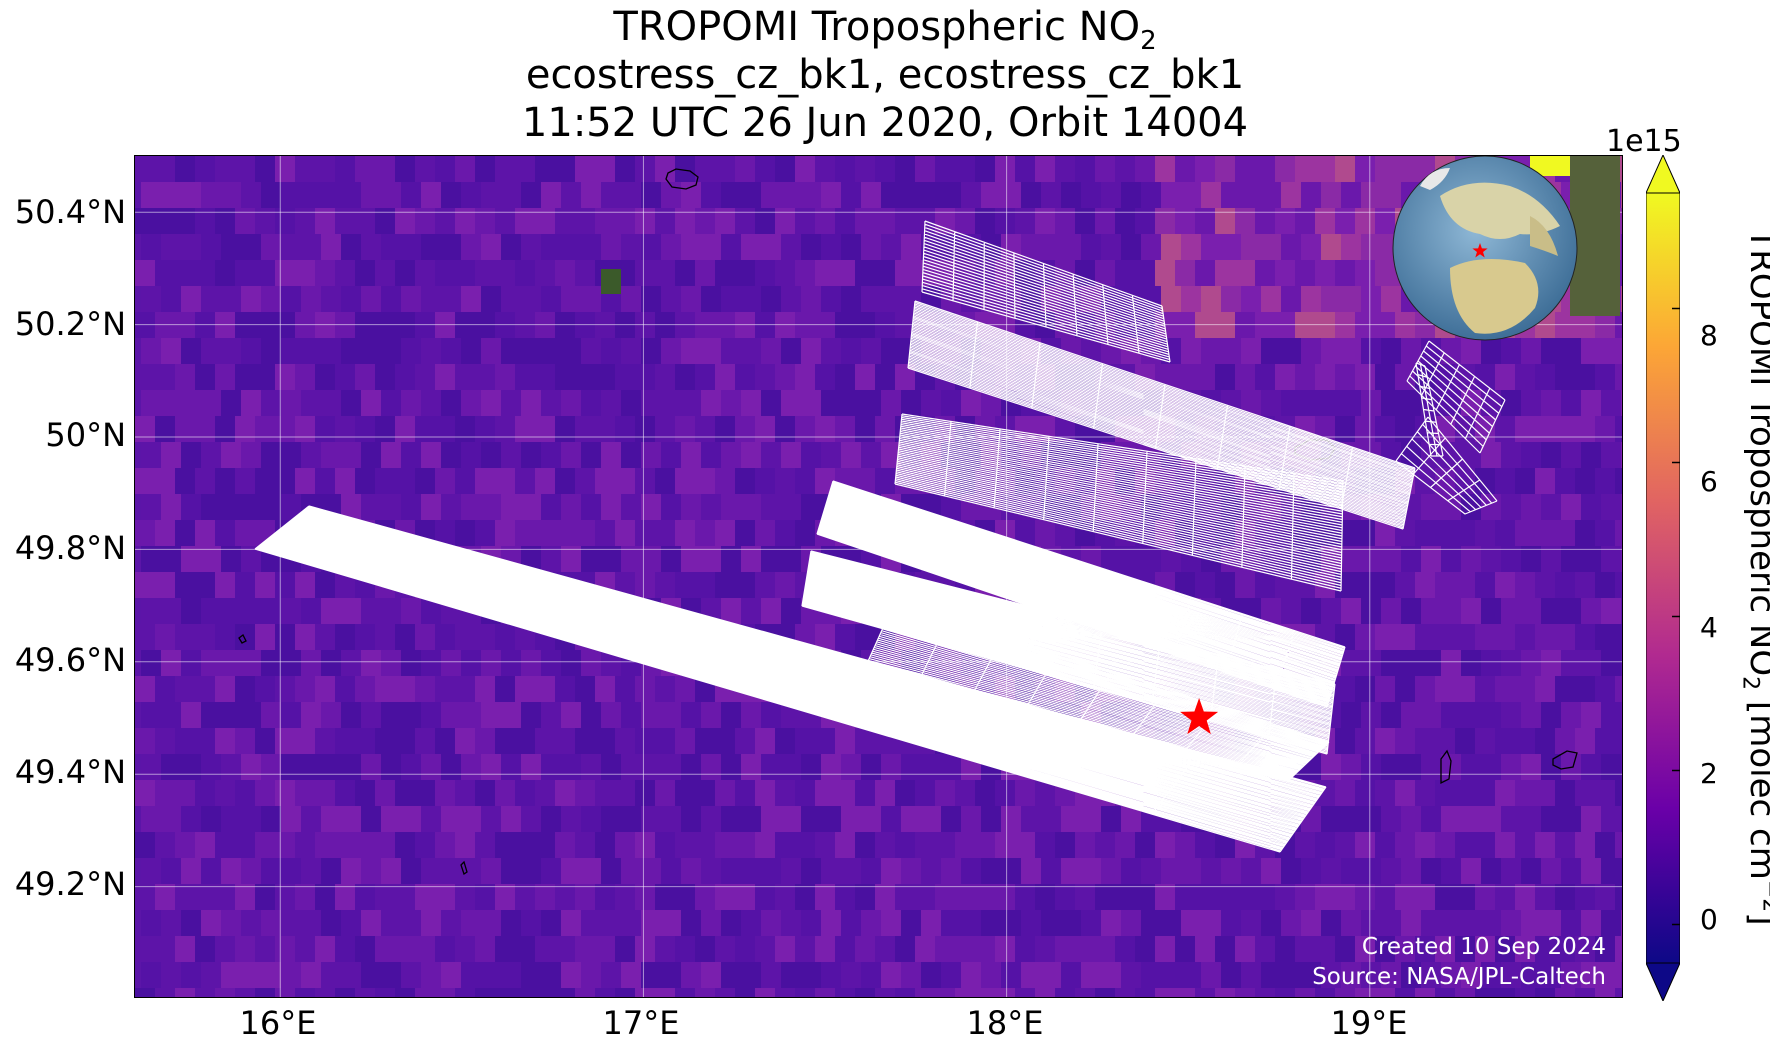 The width and height of the screenshot is (1770, 1046). What do you see at coordinates (70, 212) in the screenshot?
I see `y-tick-label: 50.4°N` at bounding box center [70, 212].